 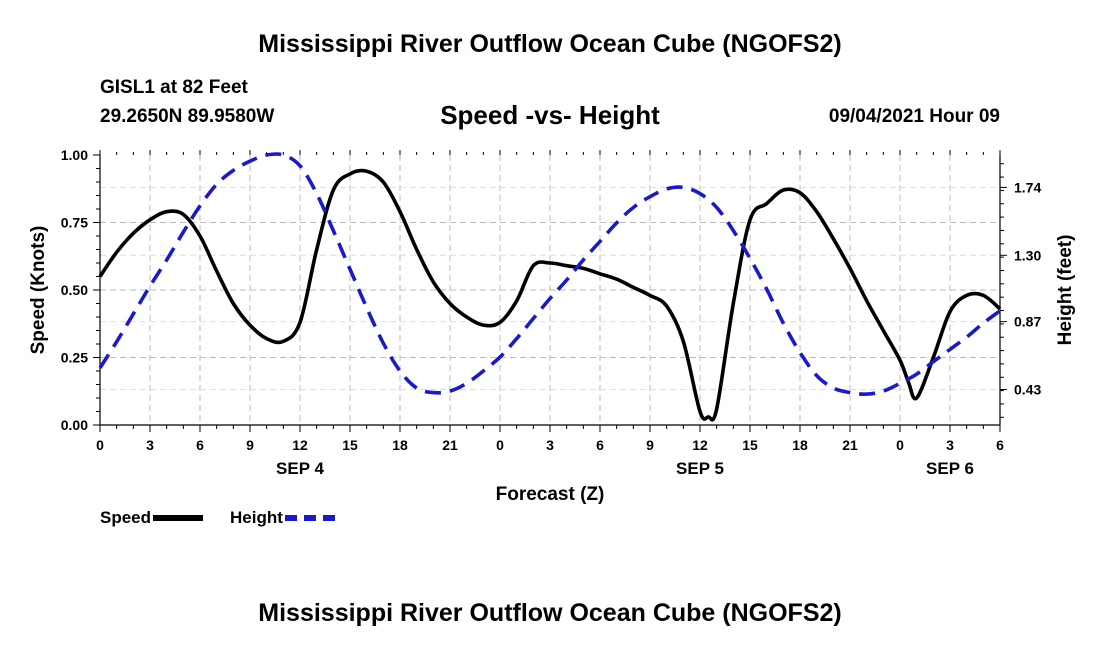 What do you see at coordinates (74, 155) in the screenshot?
I see `y-left-tick-label: 1.00` at bounding box center [74, 155].